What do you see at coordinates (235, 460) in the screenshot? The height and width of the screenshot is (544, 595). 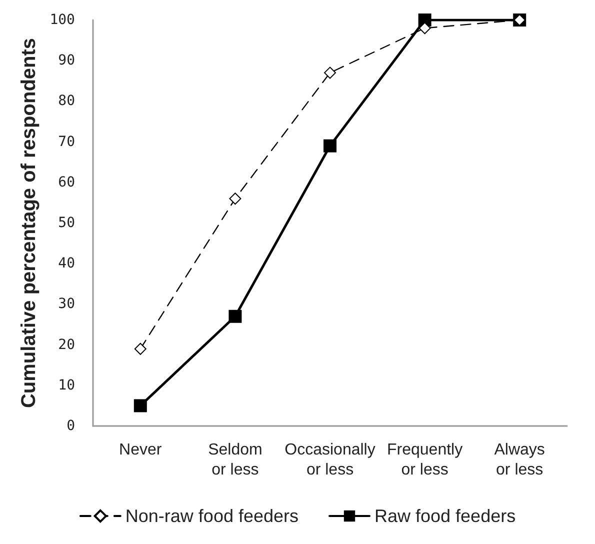 I see `x-tick-label: Seldom or less` at bounding box center [235, 460].